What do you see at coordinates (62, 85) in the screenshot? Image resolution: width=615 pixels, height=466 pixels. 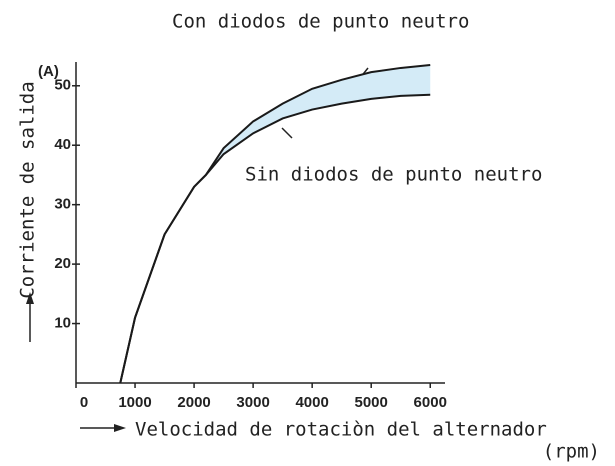 I see `y-tick-label: 50` at bounding box center [62, 85].